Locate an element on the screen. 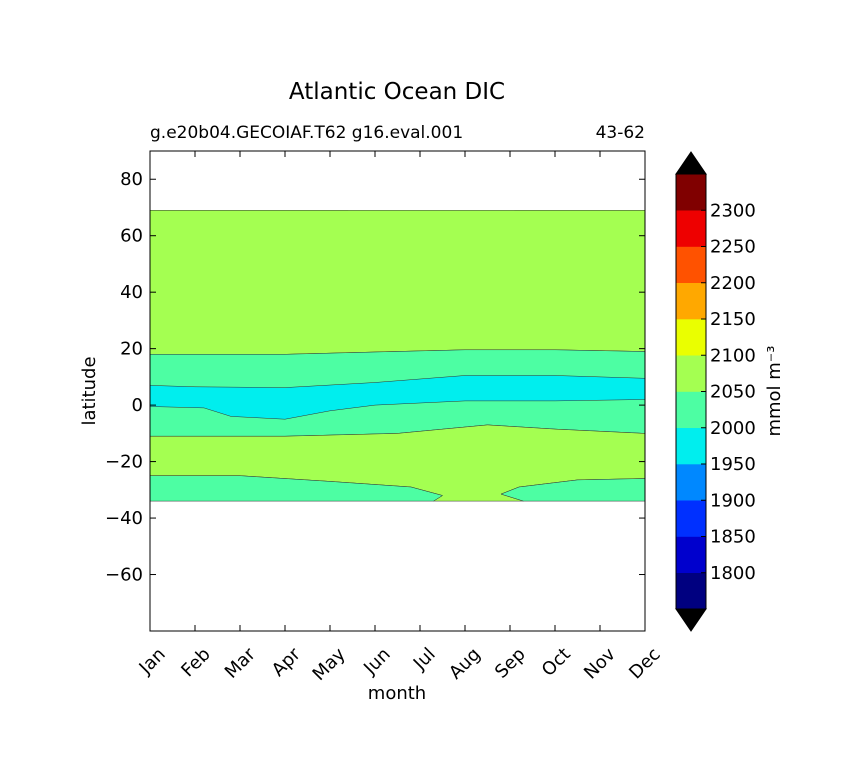 The image size is (866, 783). colorbar-tick-label: 1800 is located at coordinates (733, 573).